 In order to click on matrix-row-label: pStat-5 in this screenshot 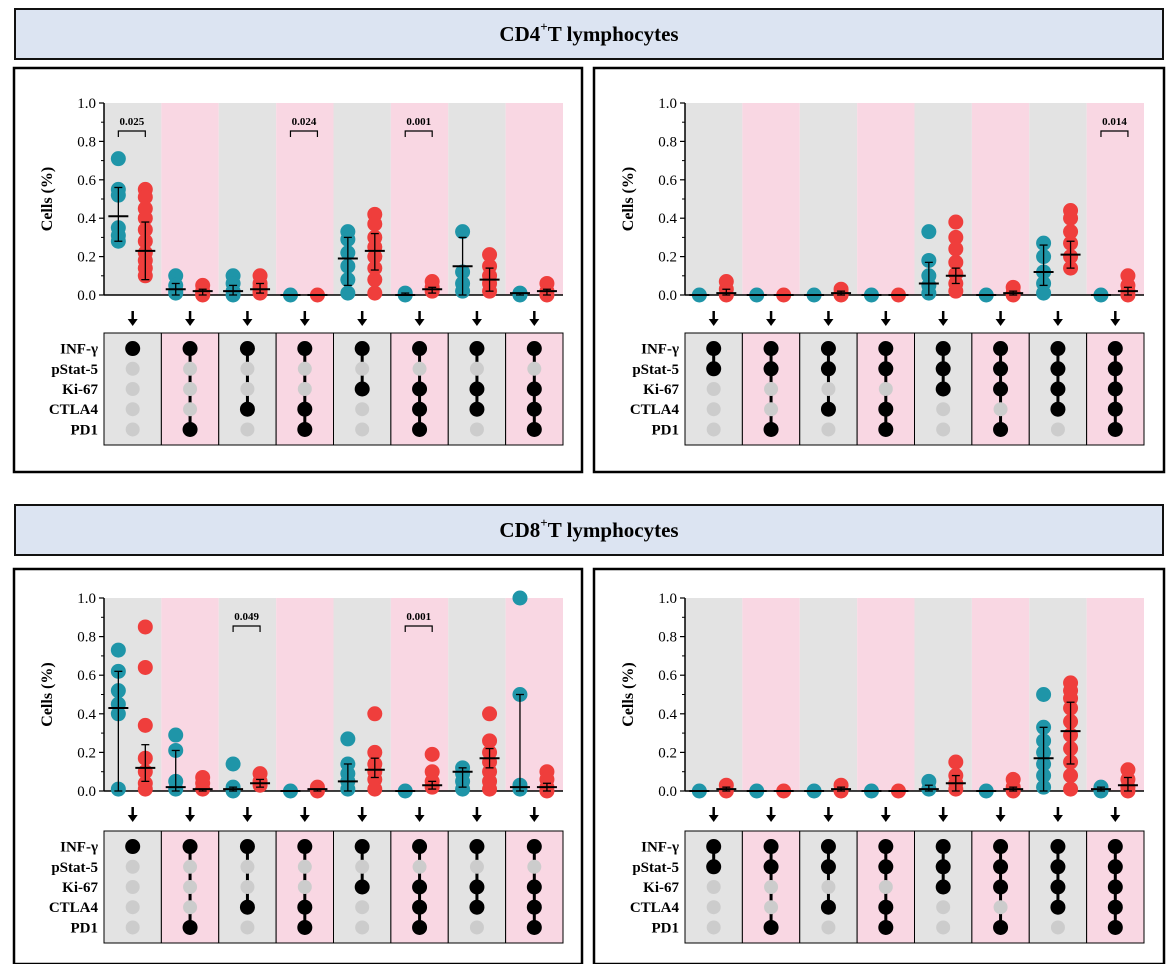, I will do `click(74, 868)`.